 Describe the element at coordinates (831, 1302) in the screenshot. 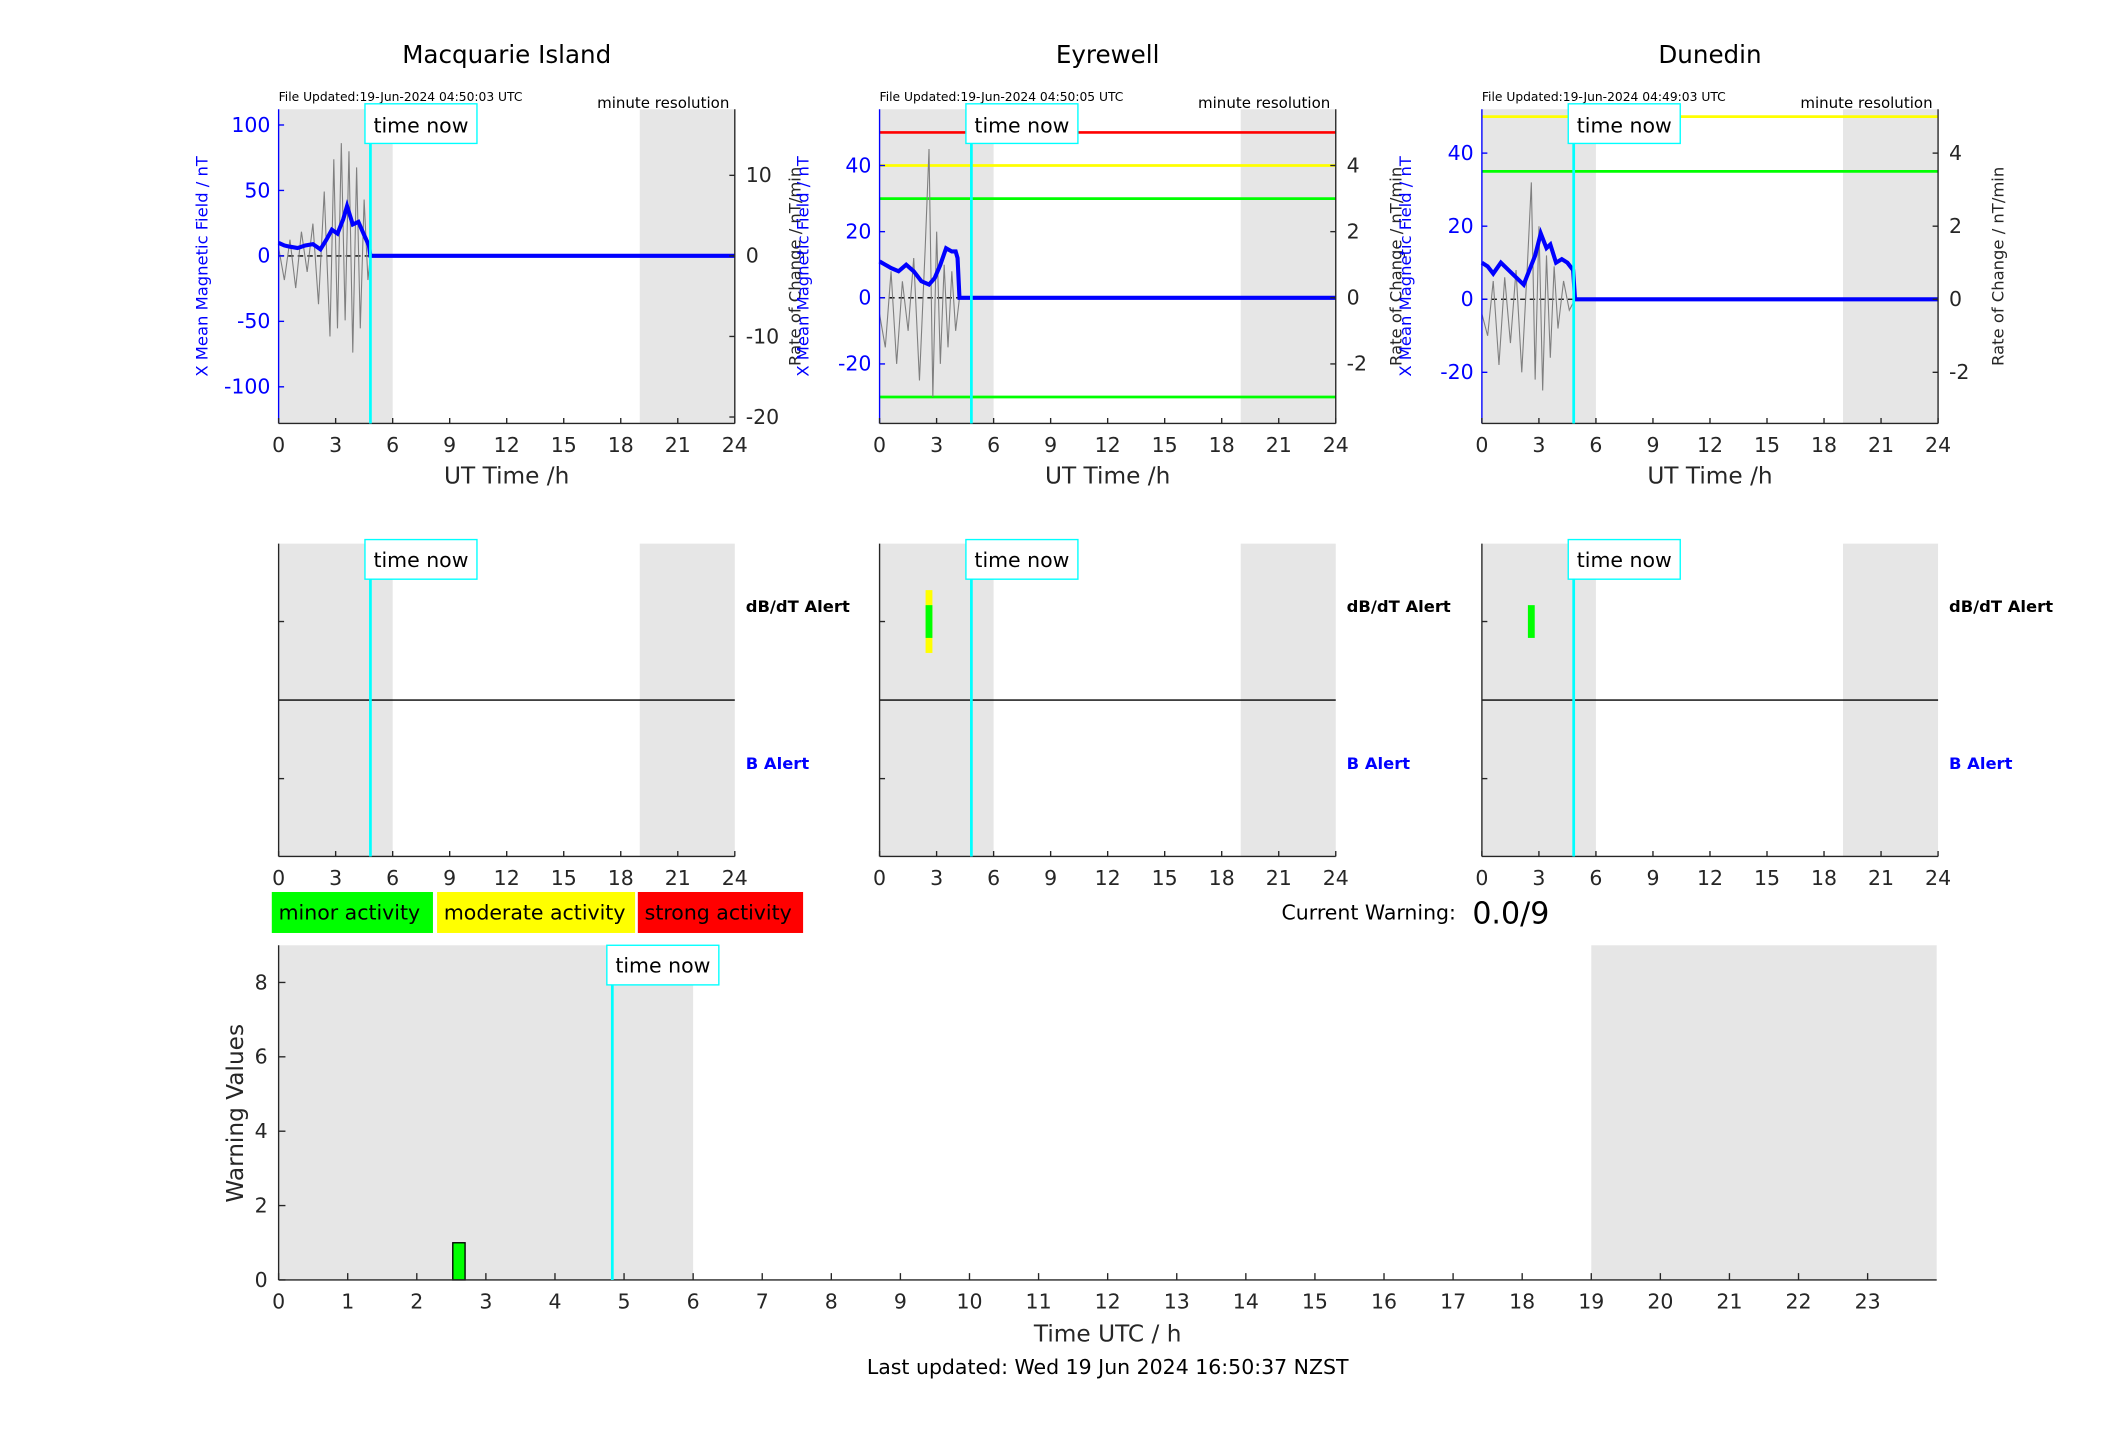

I see `warning-x-tick-label: 8` at that location.